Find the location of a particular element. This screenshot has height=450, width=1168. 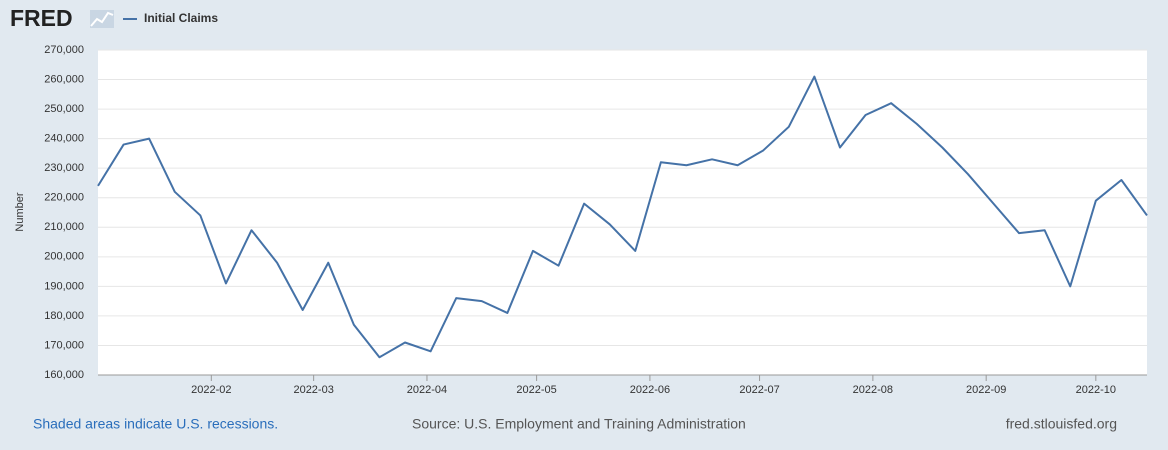

y-tick-label: 160,000 is located at coordinates (64, 375).